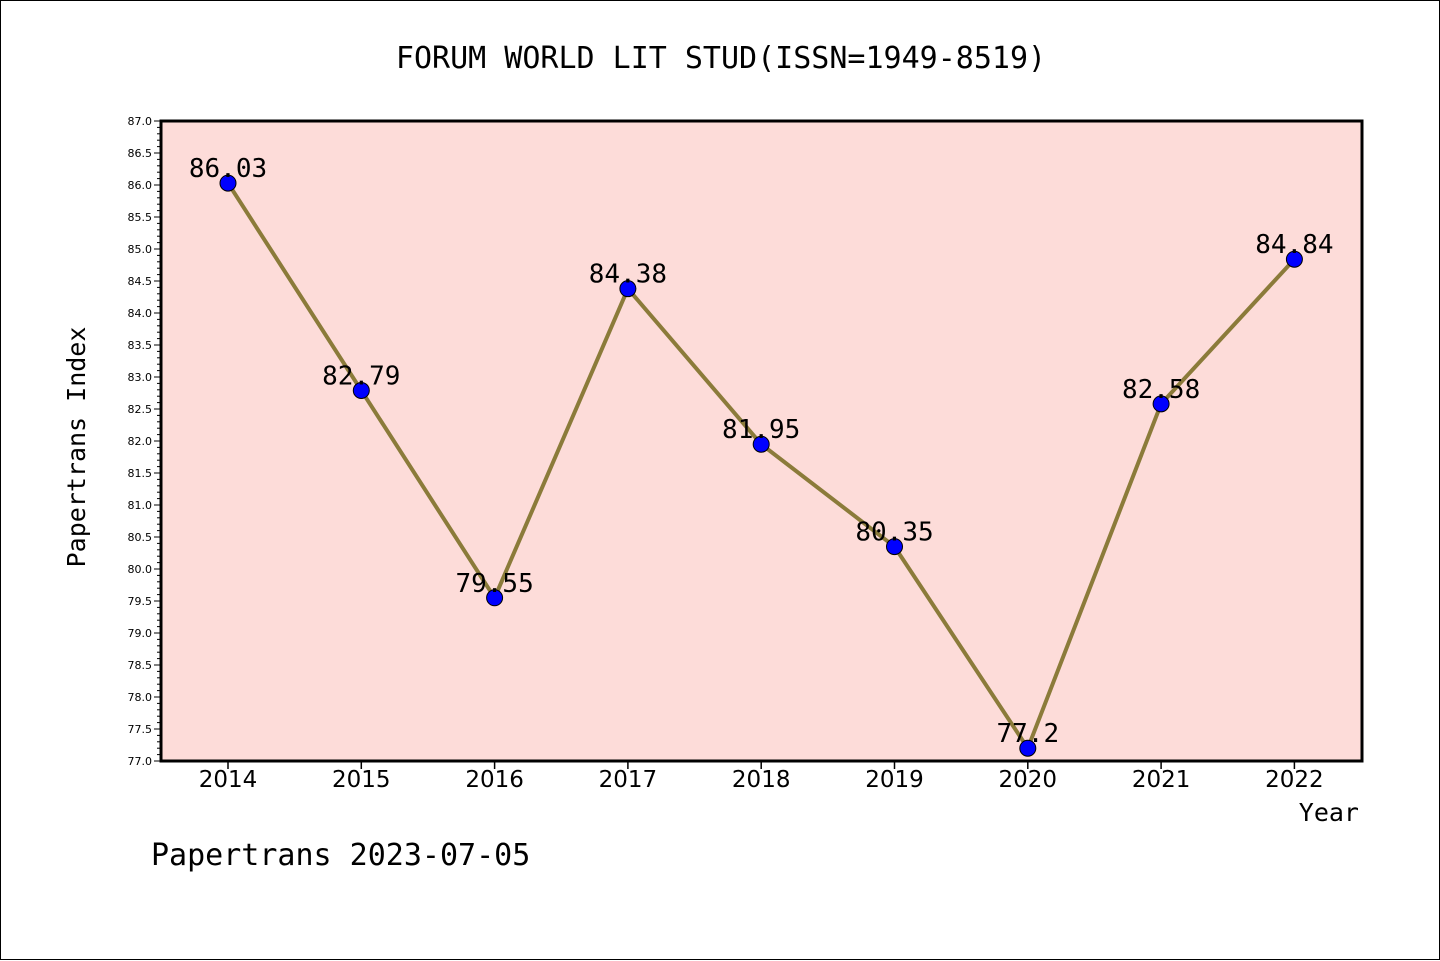 The height and width of the screenshot is (961, 1440). Describe the element at coordinates (140, 409) in the screenshot. I see `y-tick-label: 82.5` at that location.